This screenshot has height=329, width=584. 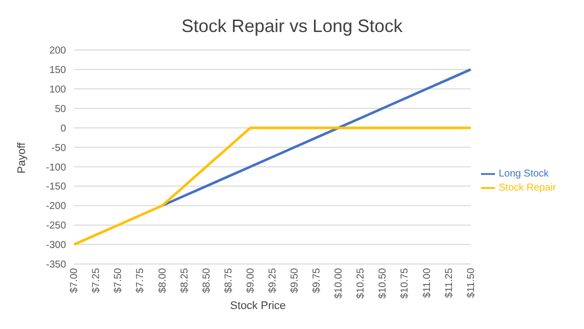 What do you see at coordinates (57, 90) in the screenshot?
I see `y-tick-label: 100` at bounding box center [57, 90].